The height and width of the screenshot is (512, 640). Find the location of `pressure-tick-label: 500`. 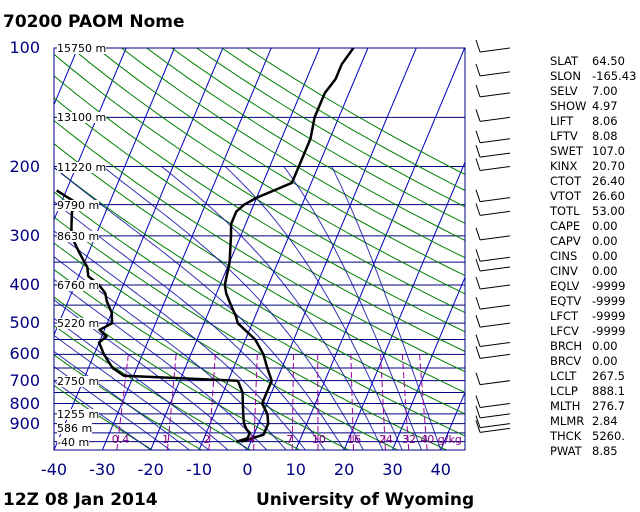

pressure-tick-label: 500 is located at coordinates (24, 323).